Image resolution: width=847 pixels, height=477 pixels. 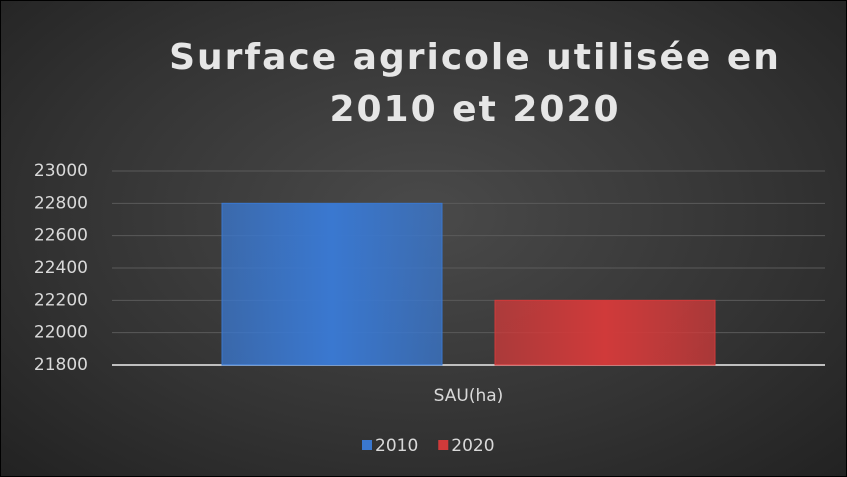 What do you see at coordinates (396, 446) in the screenshot?
I see `legend-label: 2010` at bounding box center [396, 446].